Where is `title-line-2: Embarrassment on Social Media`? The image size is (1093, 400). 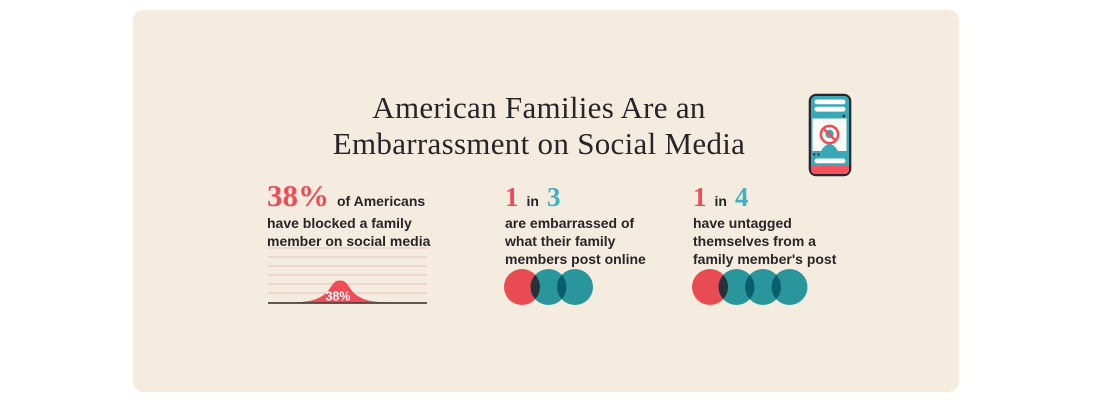 title-line-2: Embarrassment on Social Media is located at coordinates (539, 143).